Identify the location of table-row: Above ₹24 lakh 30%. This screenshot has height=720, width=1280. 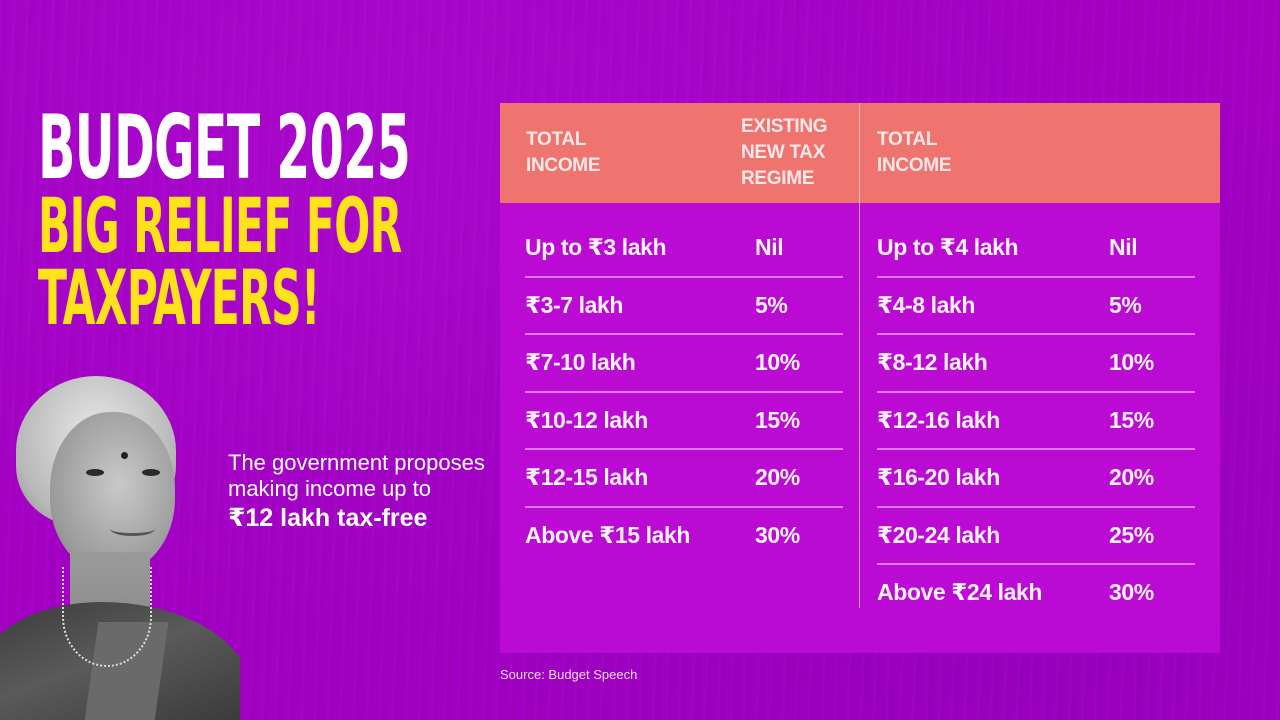
(1036, 594).